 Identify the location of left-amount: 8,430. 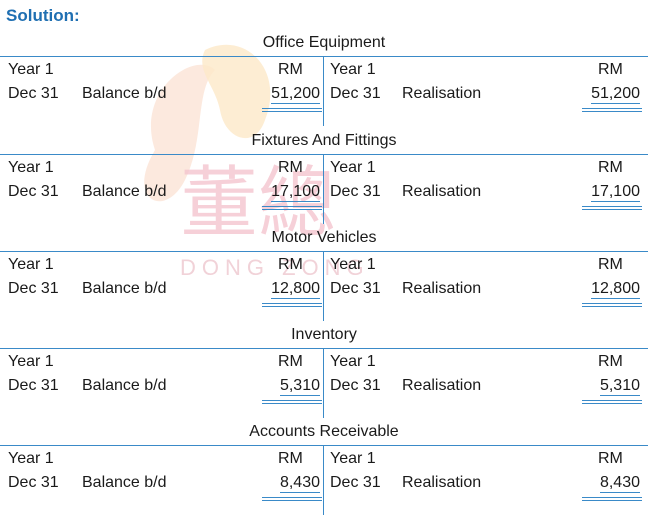
(299, 483).